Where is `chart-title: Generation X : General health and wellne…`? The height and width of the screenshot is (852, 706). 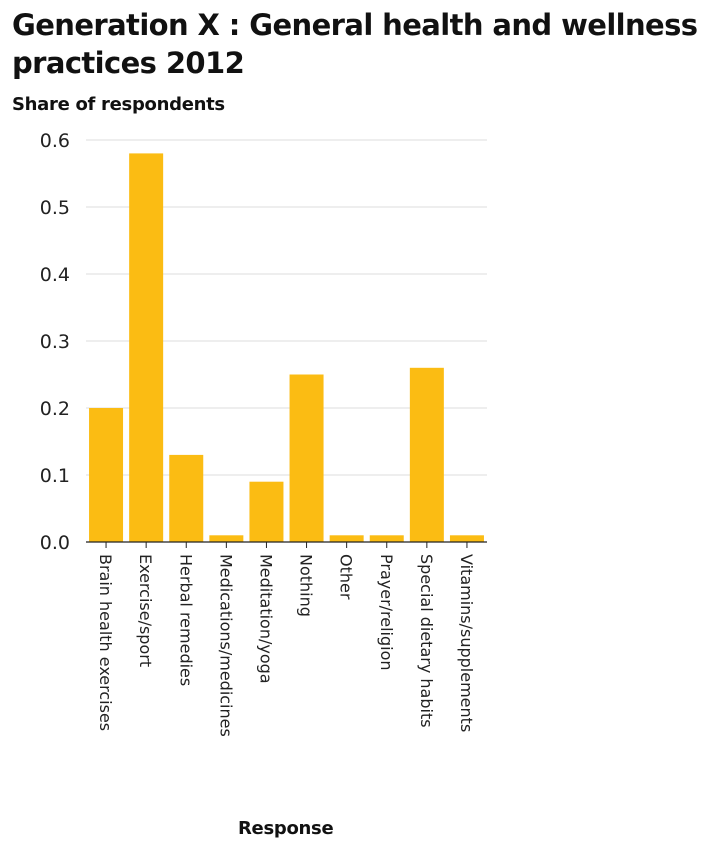
chart-title: Generation X : General health and wellne… is located at coordinates (355, 44).